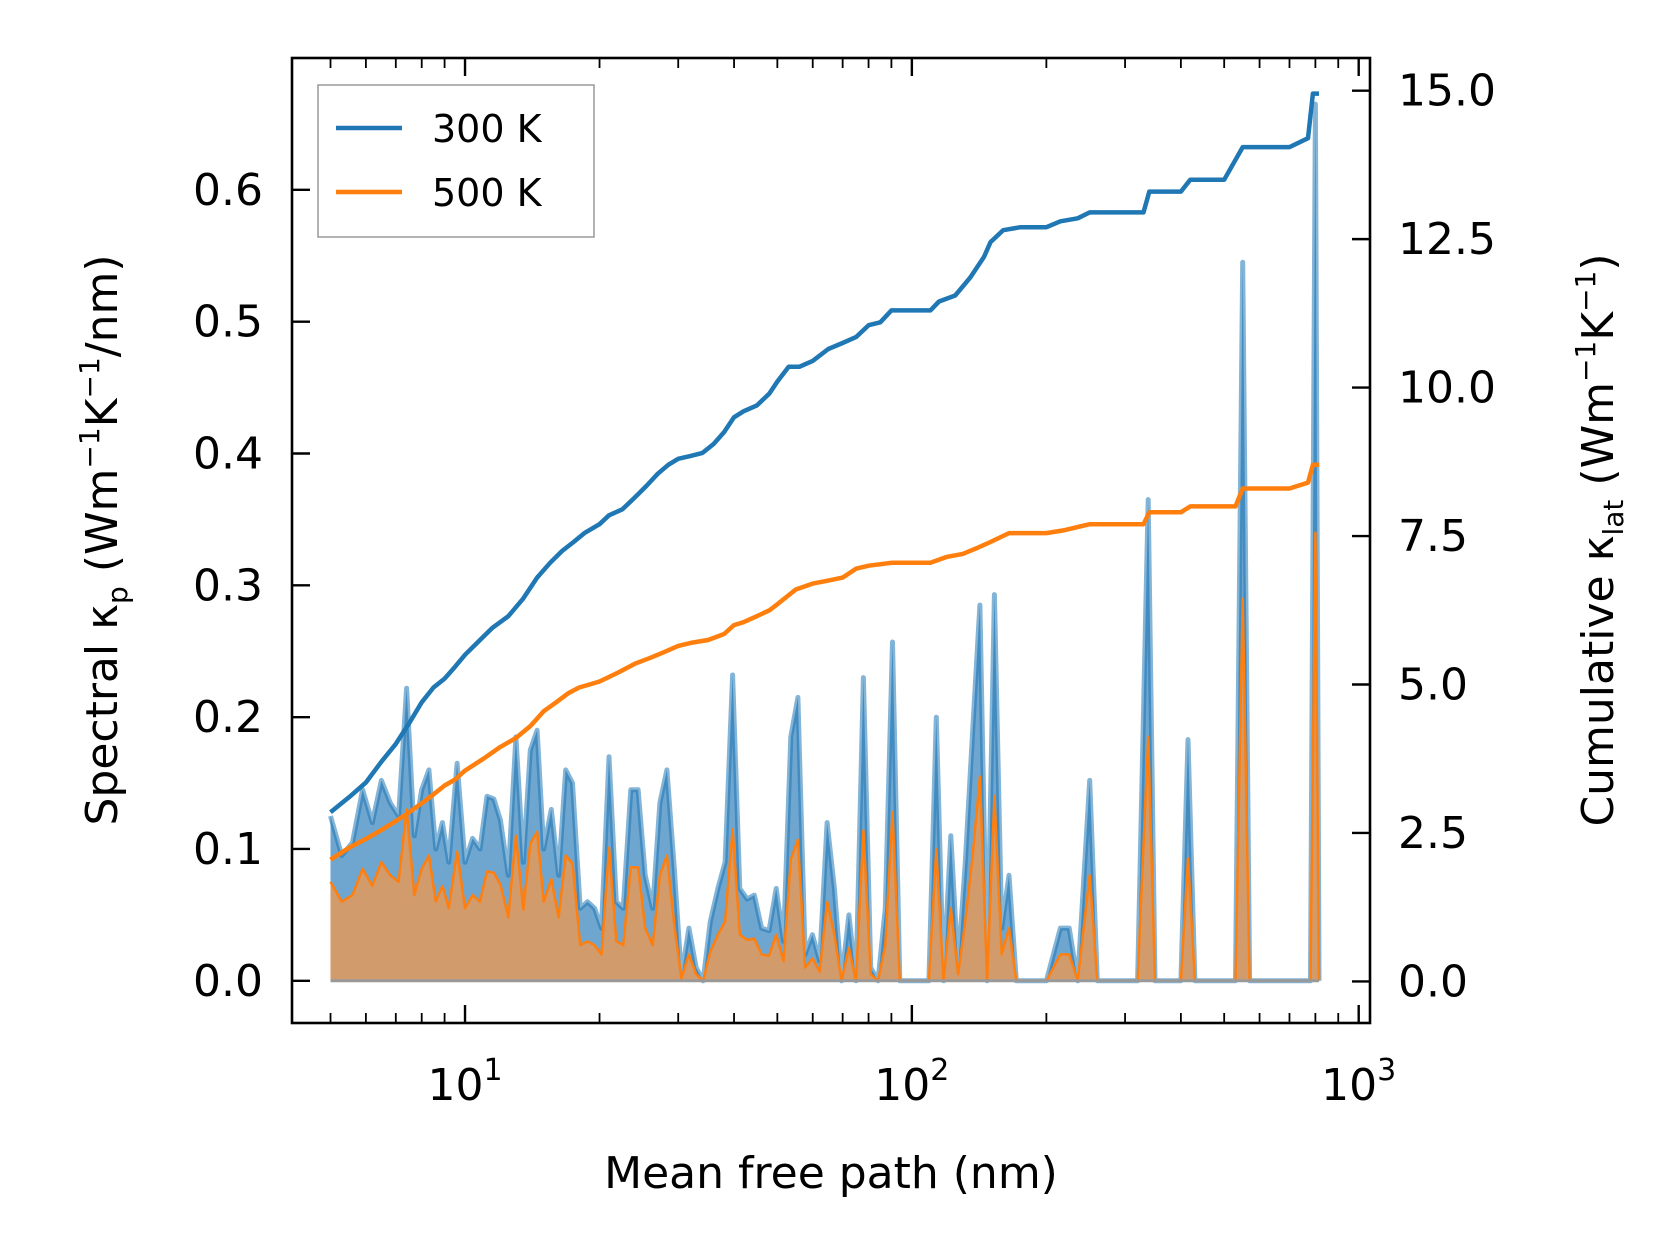 The height and width of the screenshot is (1254, 1679). Describe the element at coordinates (228, 322) in the screenshot. I see `y-left-tick-label: 0.5` at that location.